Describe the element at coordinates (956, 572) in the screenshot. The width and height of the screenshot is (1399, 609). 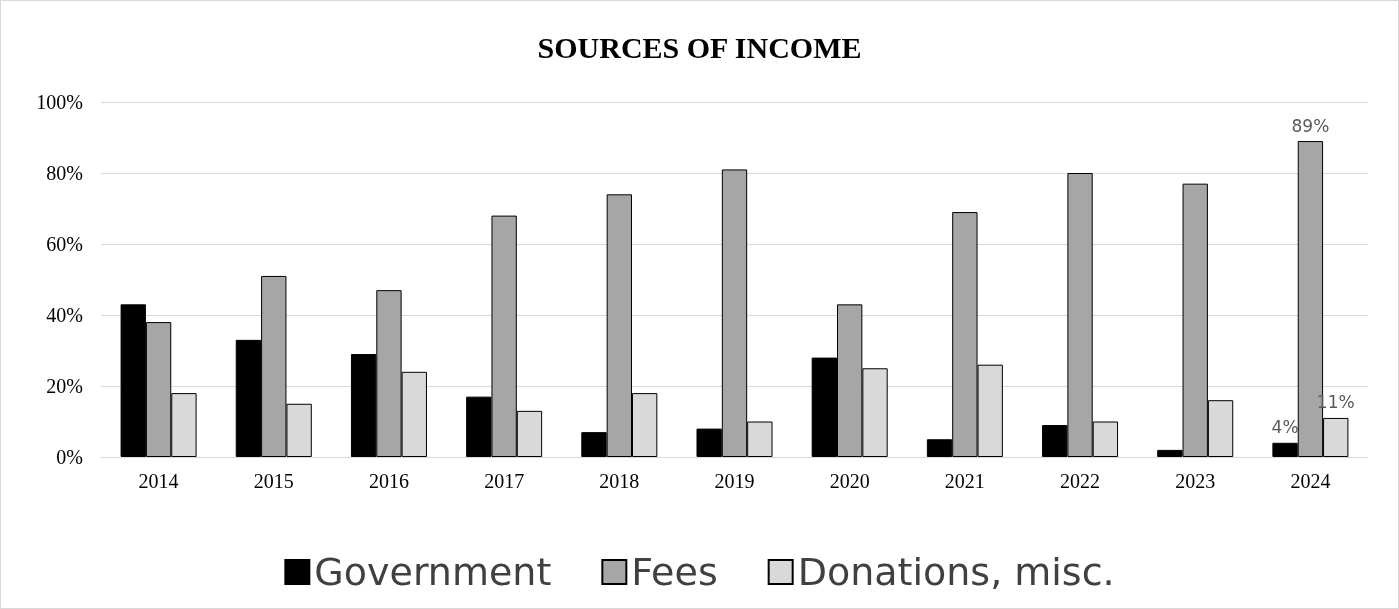
I see `legend-label: Donations, misc.` at that location.